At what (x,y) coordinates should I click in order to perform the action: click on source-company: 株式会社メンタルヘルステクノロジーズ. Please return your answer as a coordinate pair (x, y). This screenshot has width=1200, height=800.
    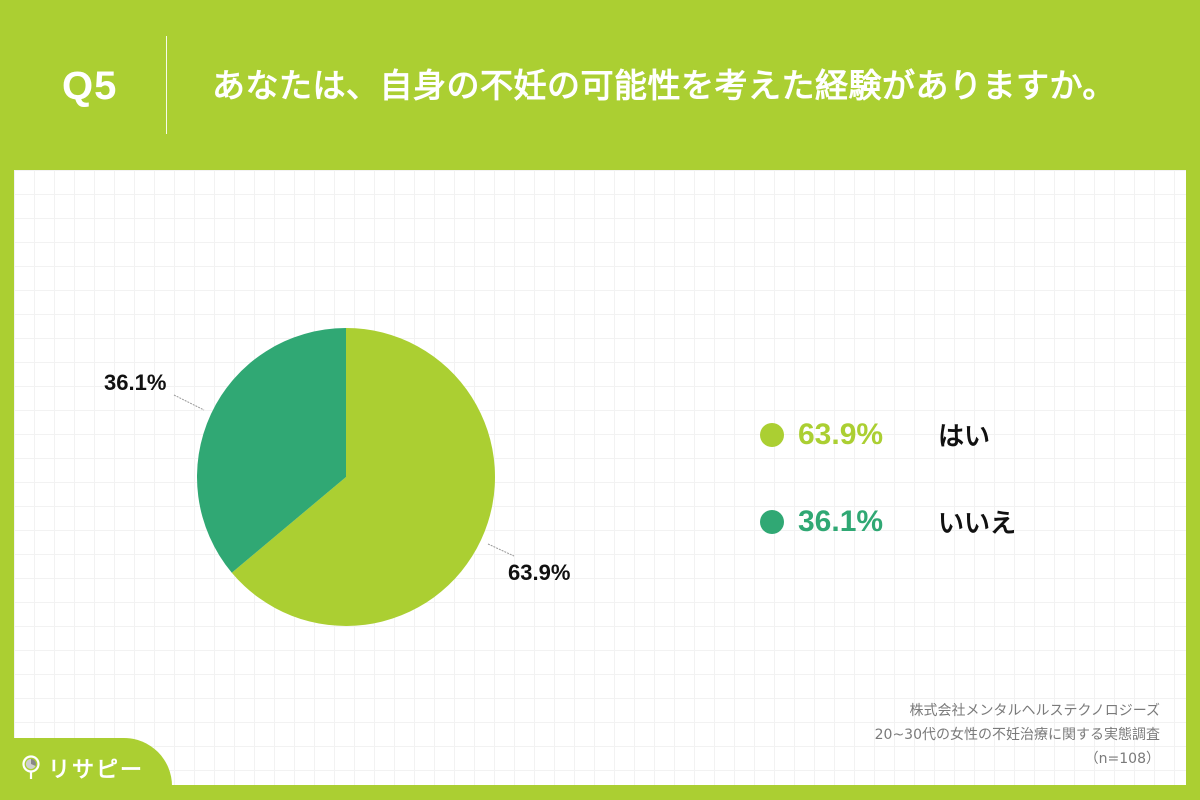
    Looking at the image, I should click on (1034, 711).